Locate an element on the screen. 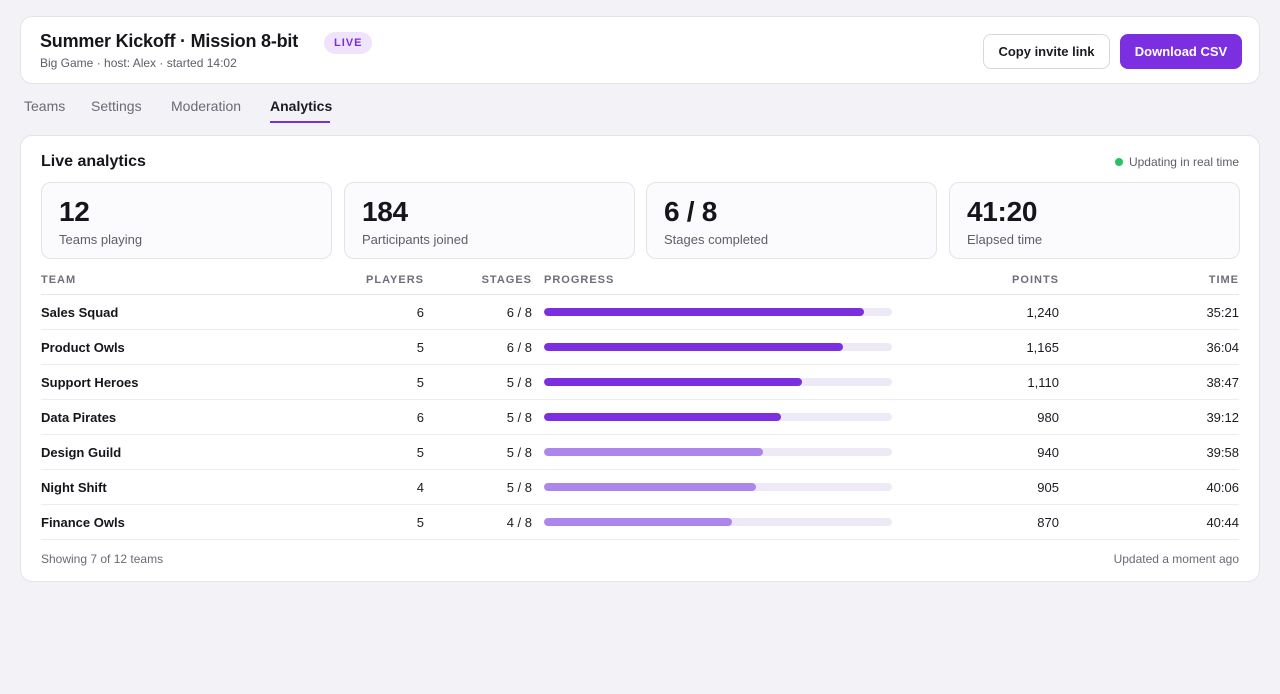 The image size is (1280, 694). stat-value: 184 is located at coordinates (385, 211).